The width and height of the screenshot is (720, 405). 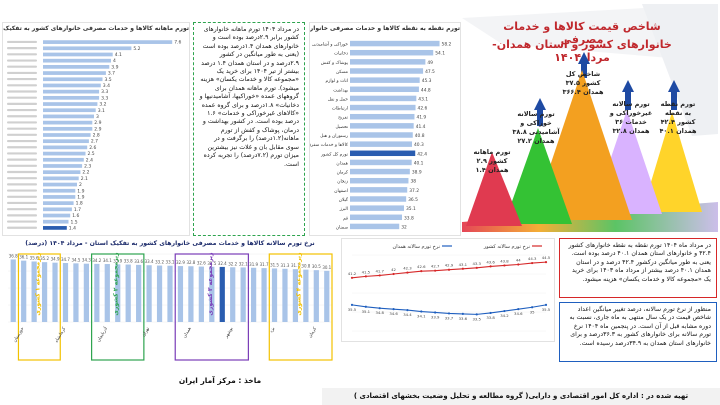 I want to click on series-value-0-0: 41.2, so click(x=352, y=273).